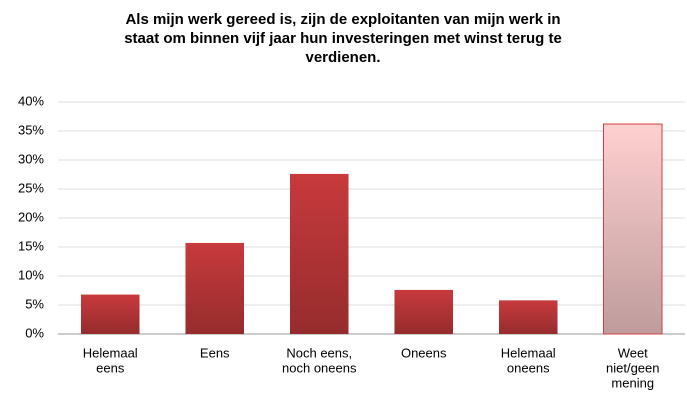 The height and width of the screenshot is (407, 687). Describe the element at coordinates (424, 352) in the screenshot. I see `x-tick-label: Oneens` at that location.